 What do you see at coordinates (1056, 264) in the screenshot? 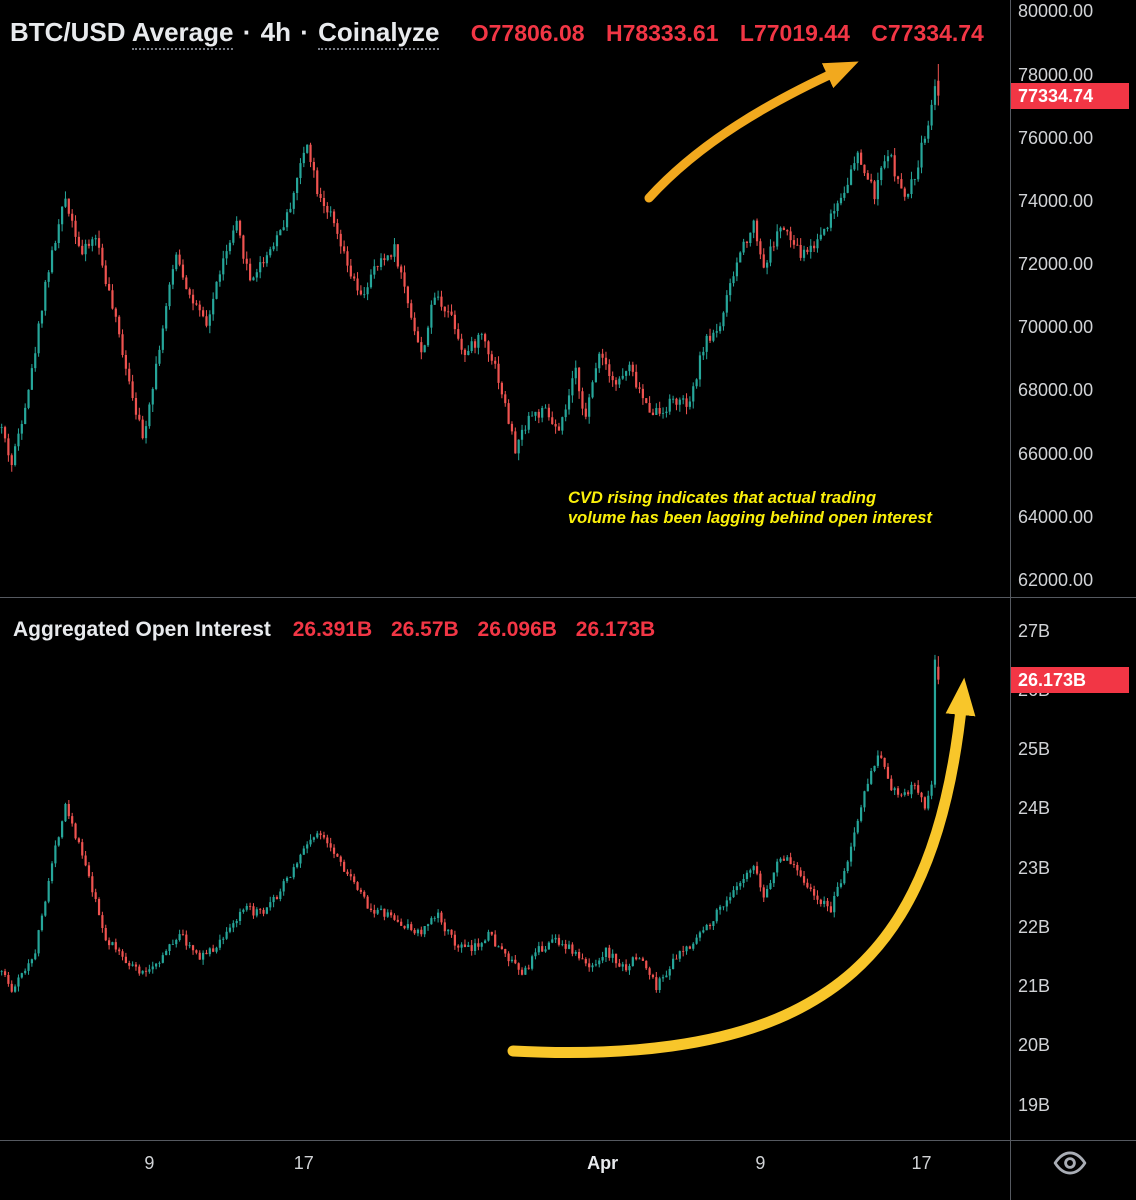
I see `axis-label: 72000.00` at bounding box center [1056, 264].